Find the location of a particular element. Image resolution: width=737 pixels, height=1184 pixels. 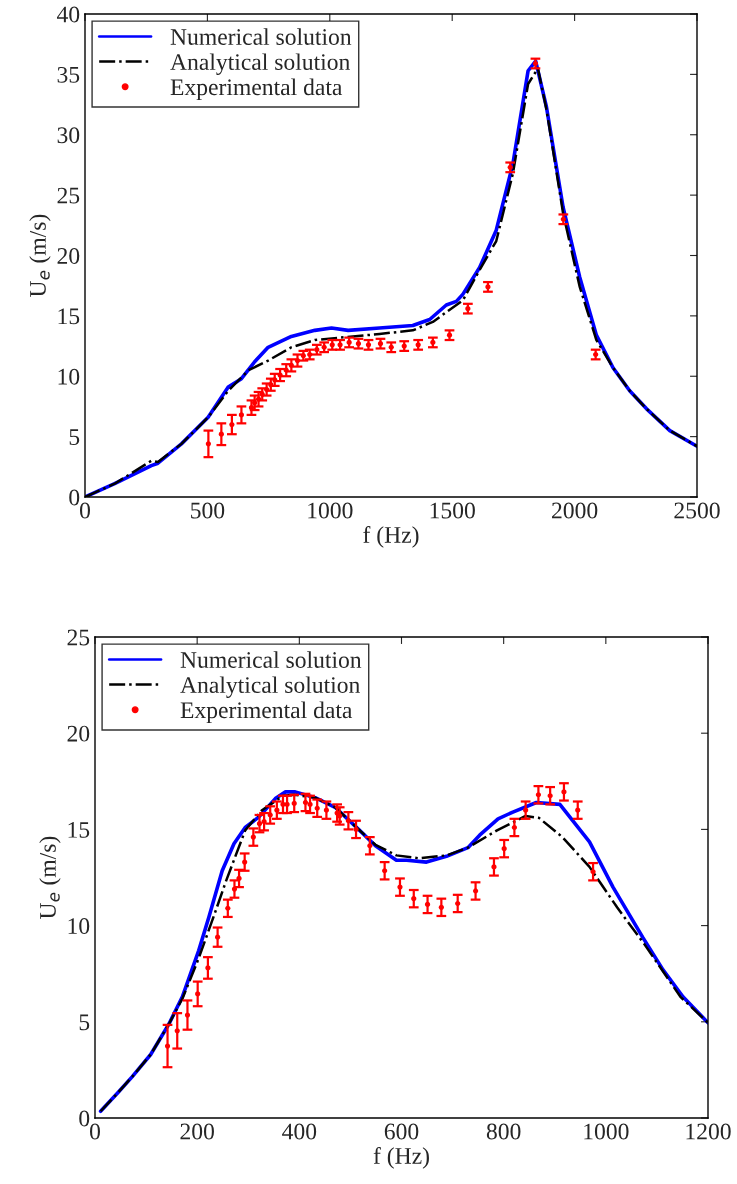

x-tick-label: 600 is located at coordinates (401, 1131).